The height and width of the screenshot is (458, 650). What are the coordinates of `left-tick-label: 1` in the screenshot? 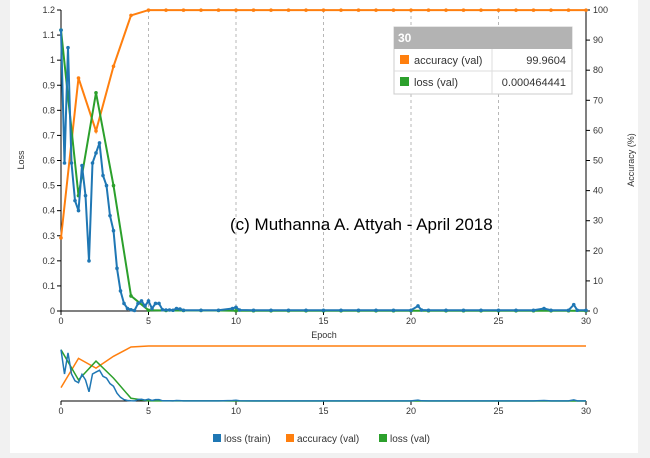 It's located at (52, 60).